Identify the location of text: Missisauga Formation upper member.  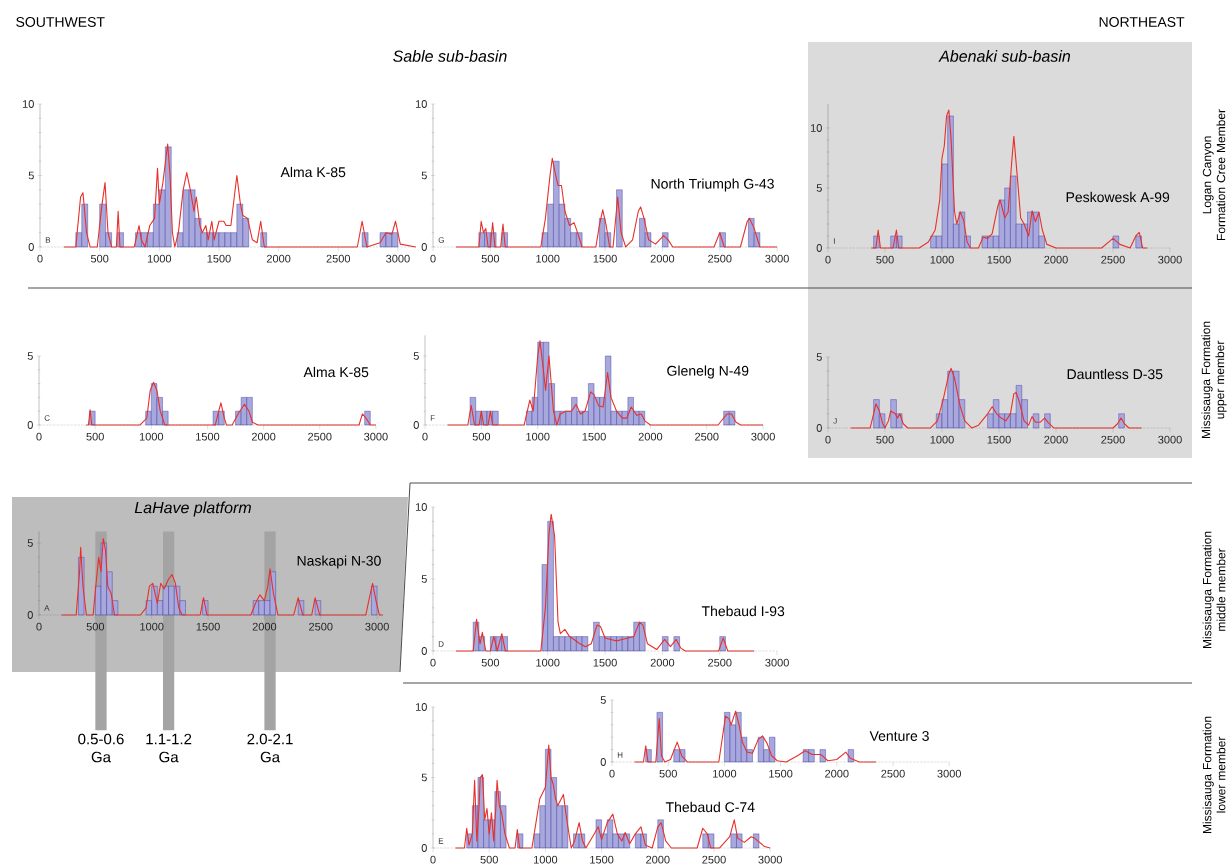
(1214, 380).